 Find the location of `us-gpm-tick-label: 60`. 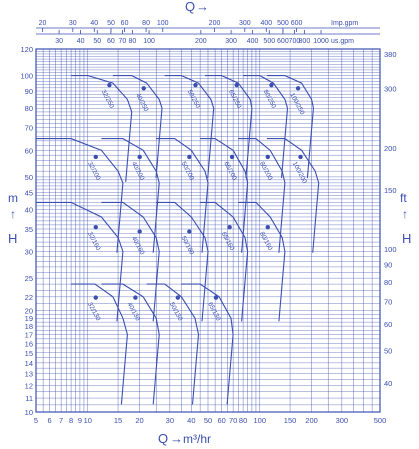

us-gpm-tick-label: 60 is located at coordinates (111, 41).